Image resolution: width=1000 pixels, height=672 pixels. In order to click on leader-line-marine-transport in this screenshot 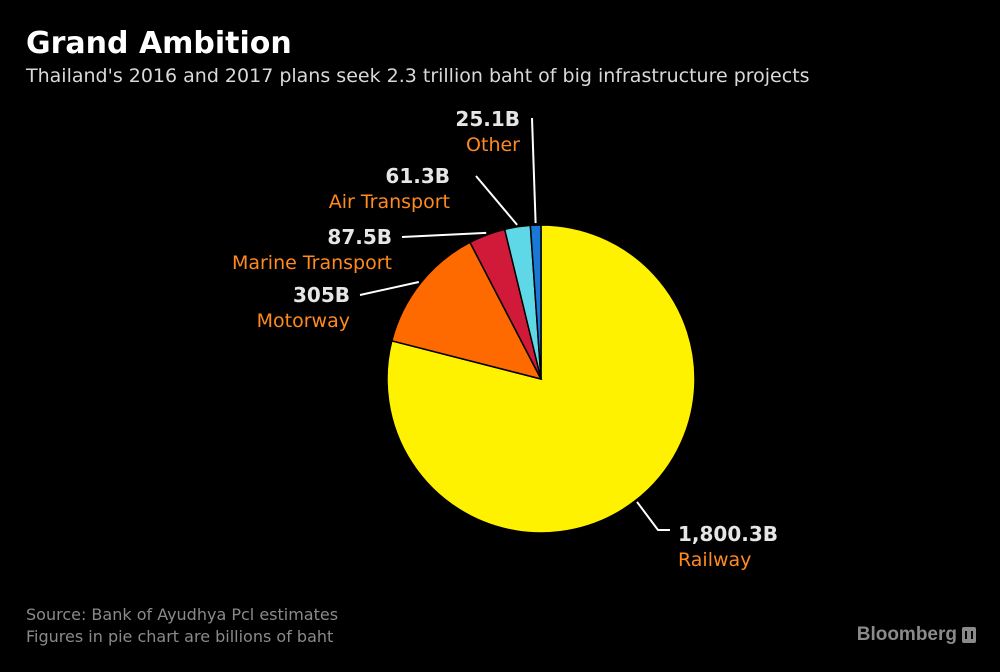, I will do `click(444, 234)`.